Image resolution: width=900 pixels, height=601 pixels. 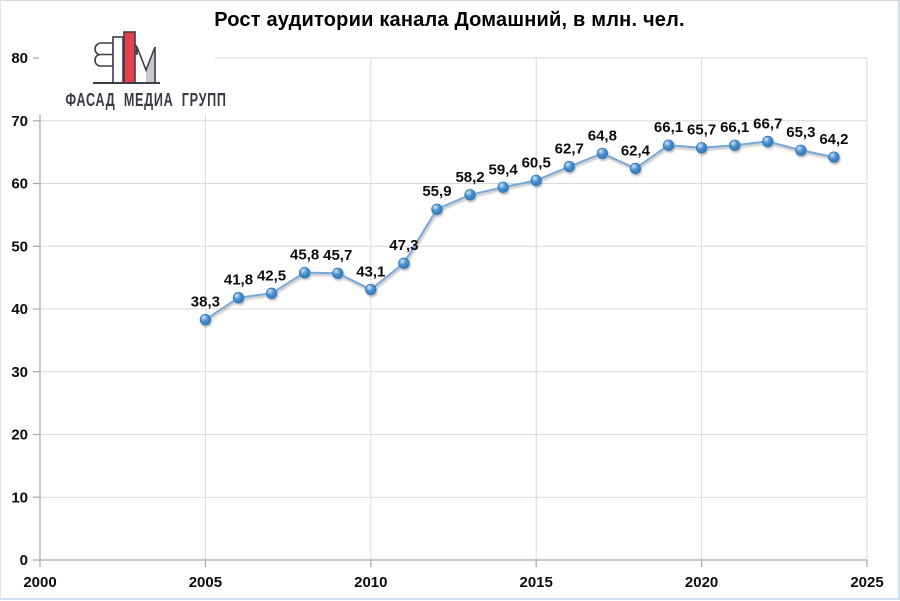 I want to click on data-point-label: 59,4, so click(x=504, y=169).